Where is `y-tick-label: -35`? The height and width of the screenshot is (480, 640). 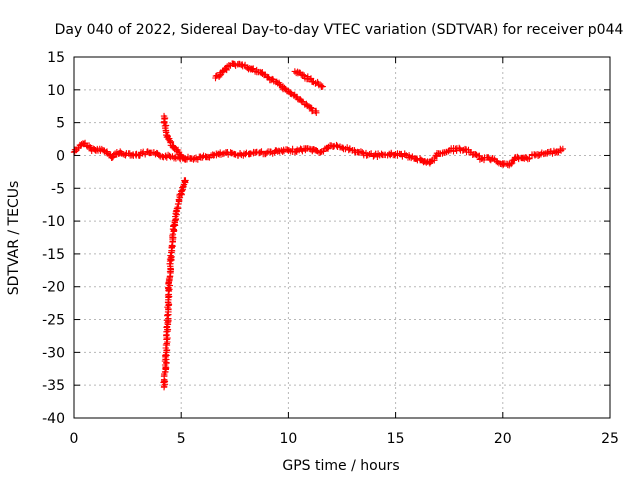
y-tick-label: -35 is located at coordinates (53, 386).